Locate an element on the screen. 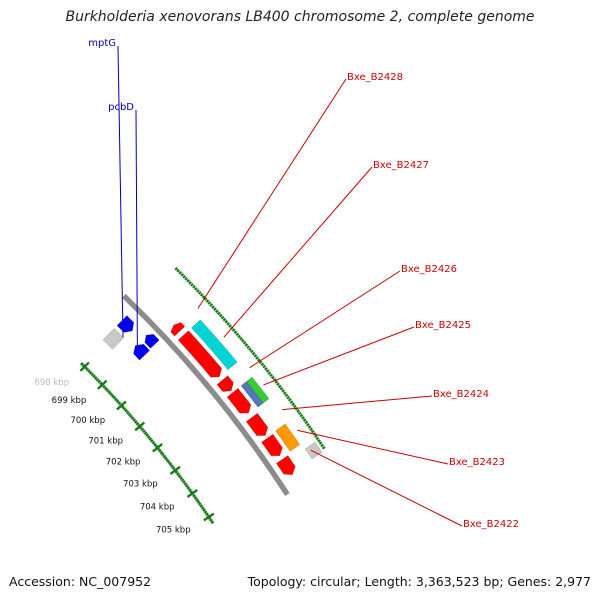  gene-label: Bxe_B2428 is located at coordinates (375, 77).